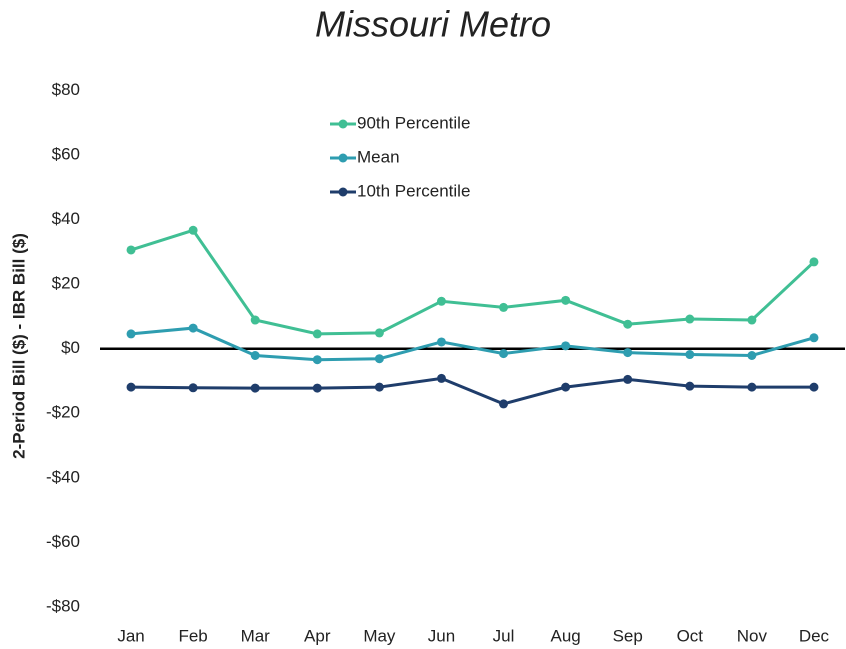  Describe the element at coordinates (752, 635) in the screenshot. I see `x-tick-label: Nov` at that location.